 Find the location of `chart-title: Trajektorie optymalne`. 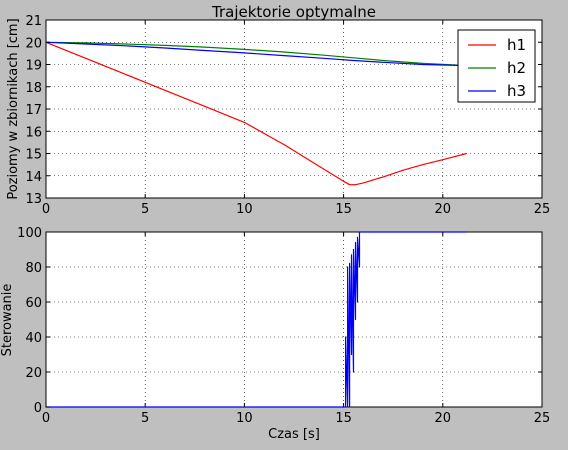

chart-title: Trajektorie optymalne is located at coordinates (293, 12).